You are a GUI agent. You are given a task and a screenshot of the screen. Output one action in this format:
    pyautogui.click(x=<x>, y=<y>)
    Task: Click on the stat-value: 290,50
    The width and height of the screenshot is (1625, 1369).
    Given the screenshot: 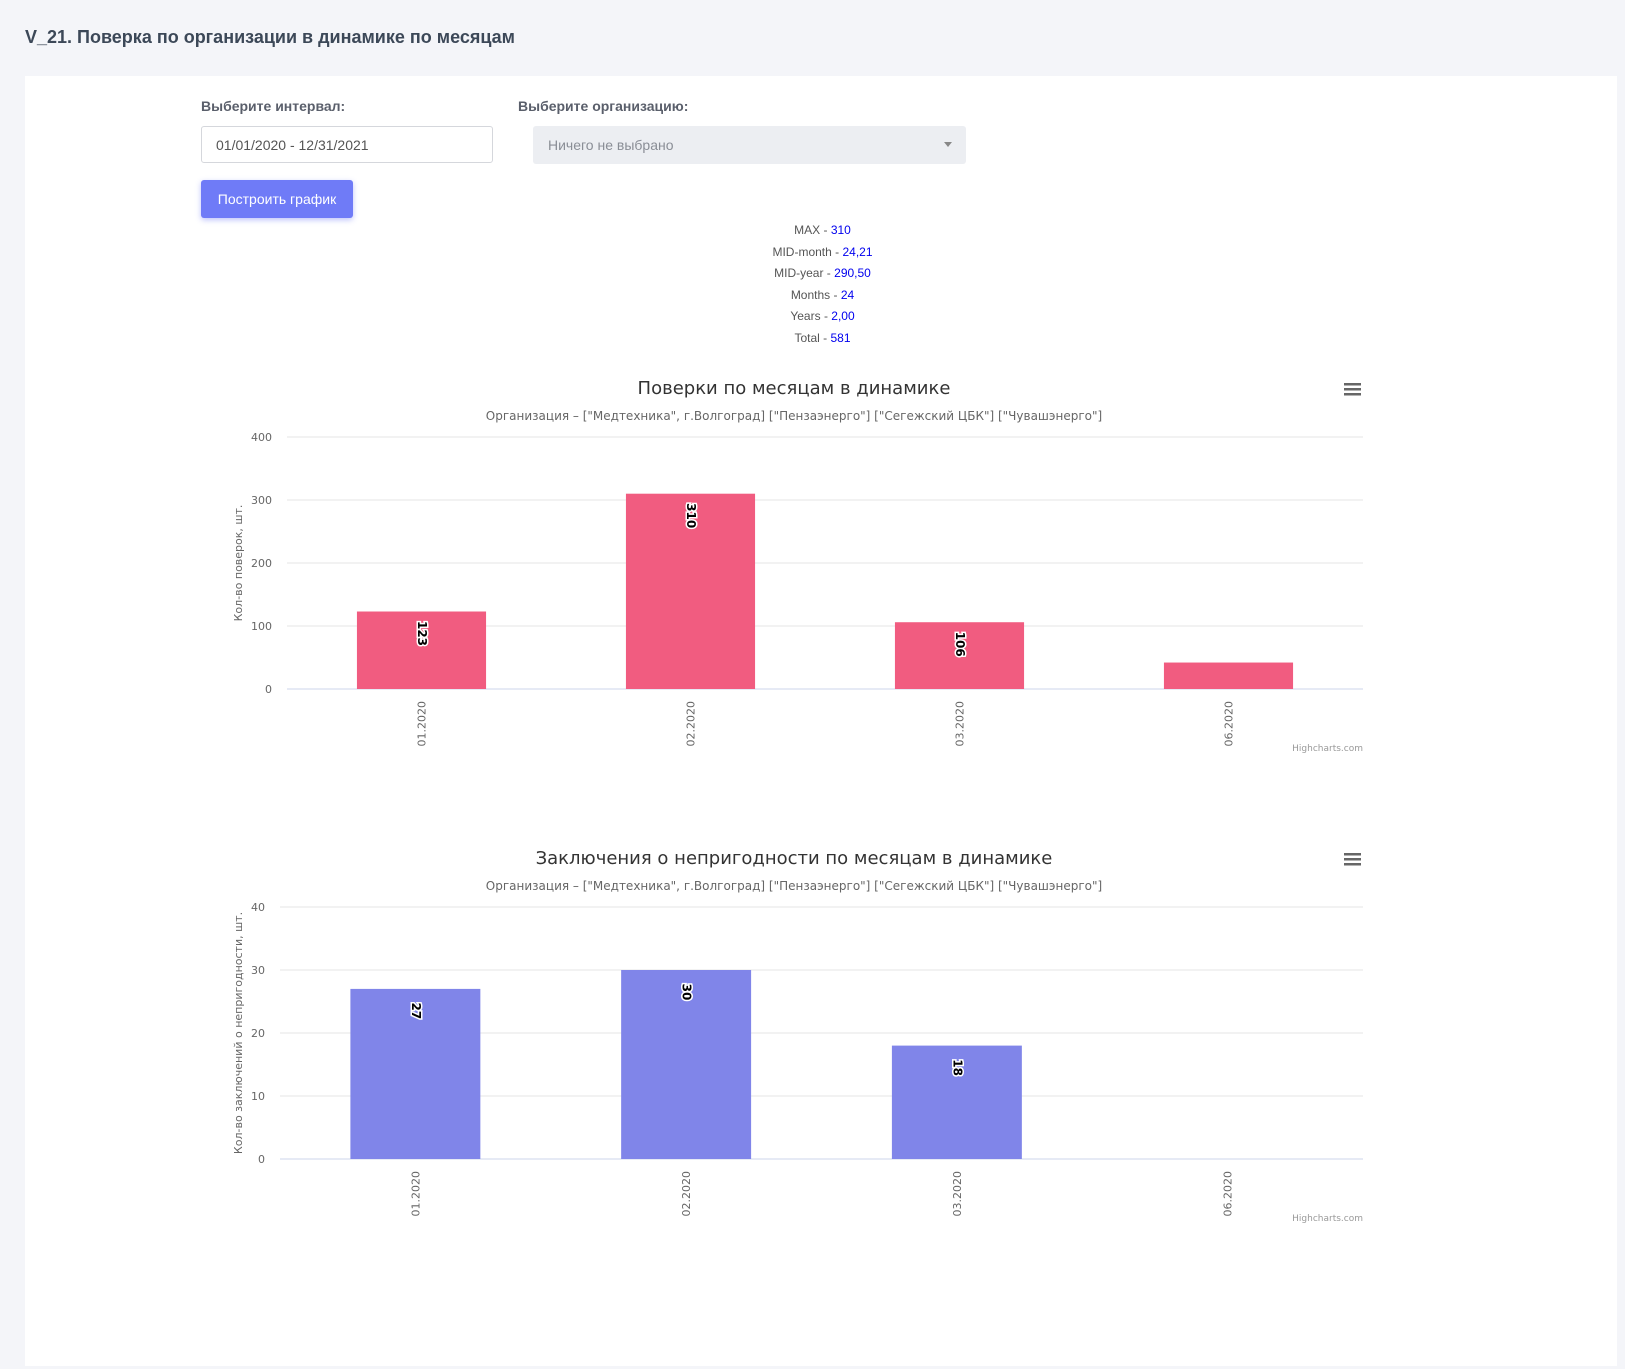 What is the action you would take?
    pyautogui.click(x=852, y=273)
    